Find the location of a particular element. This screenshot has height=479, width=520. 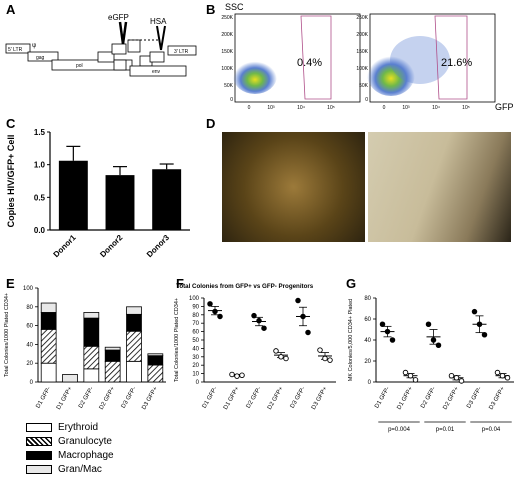

f-y-axis-label: Total Colonies/1000 Plated CD34+ is located at coordinates (177, 340).